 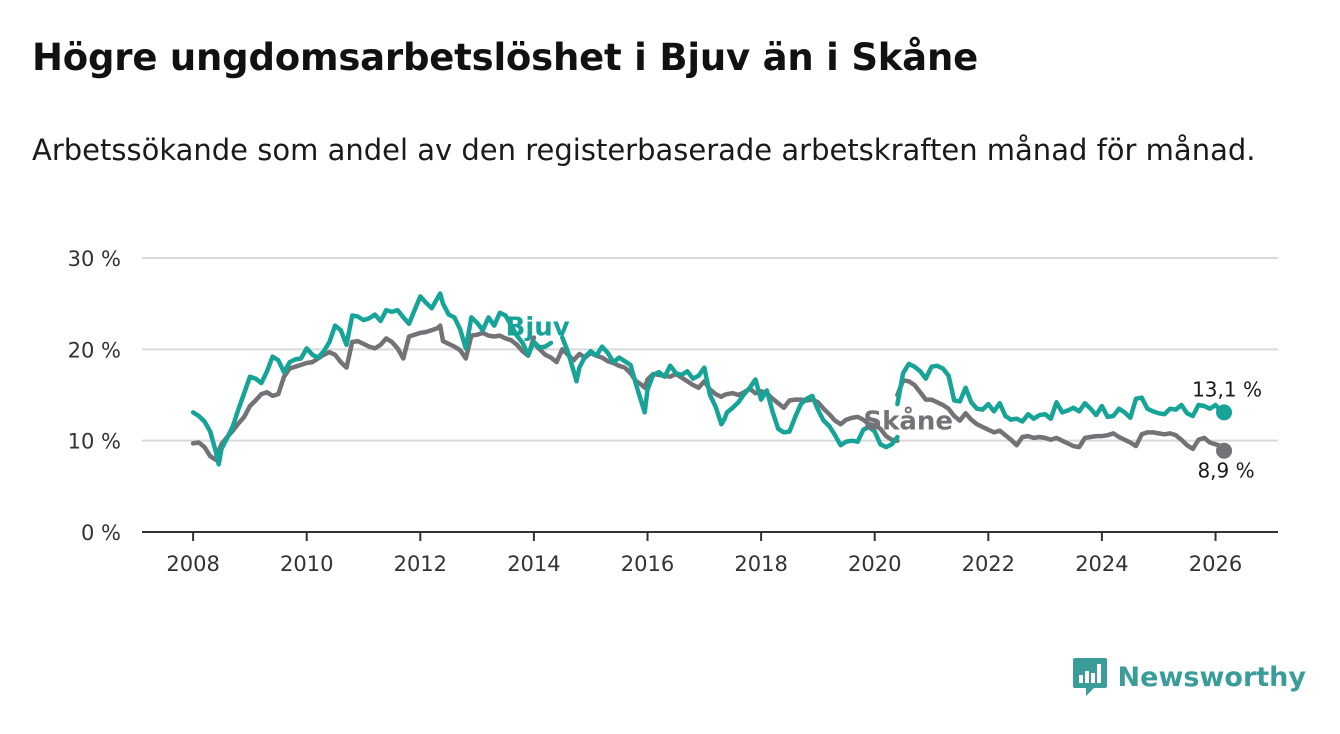 I want to click on brand-name: Newsworthy, so click(x=1211, y=677).